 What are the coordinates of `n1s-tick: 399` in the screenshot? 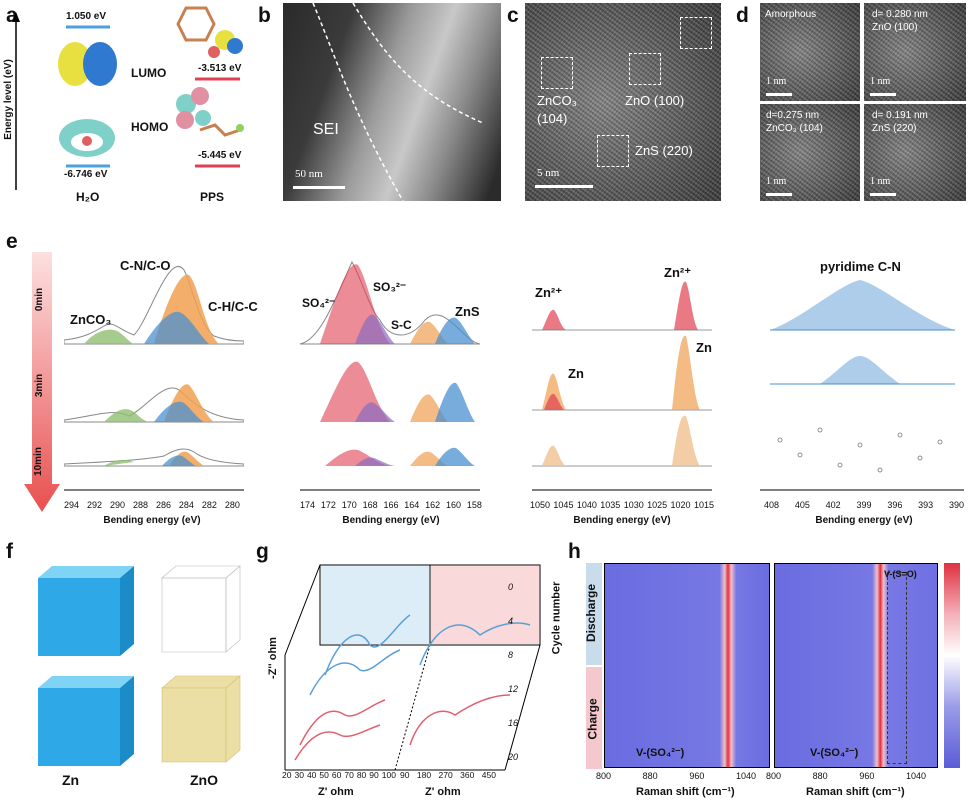 It's located at (864, 505).